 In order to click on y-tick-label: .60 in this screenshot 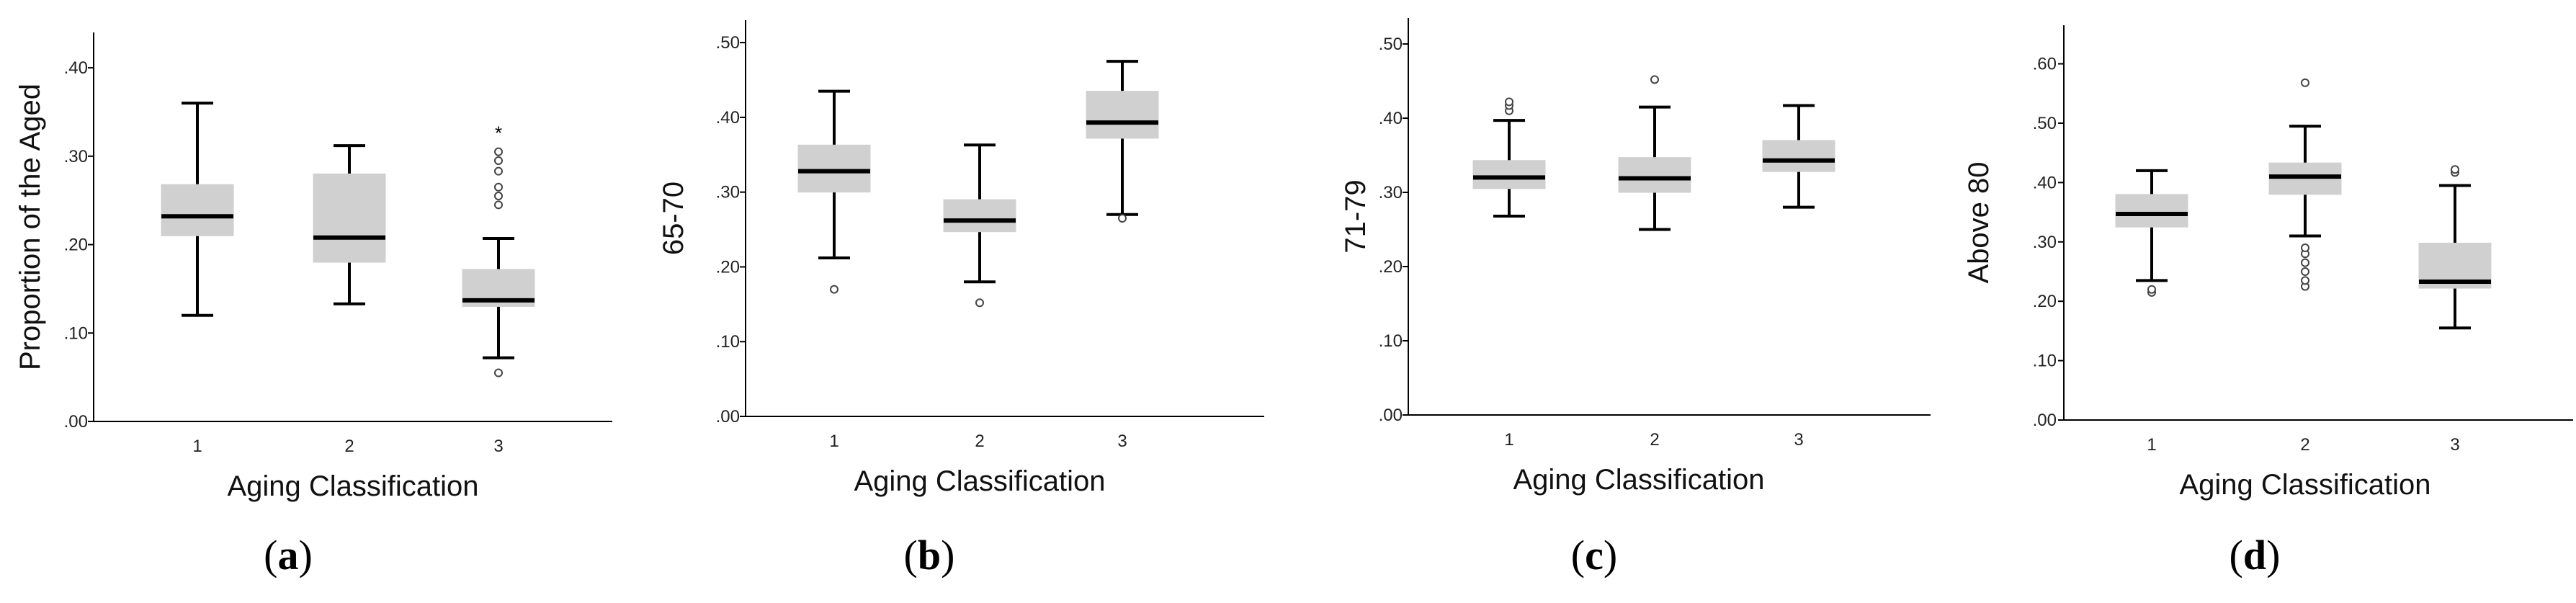, I will do `click(2045, 65)`.